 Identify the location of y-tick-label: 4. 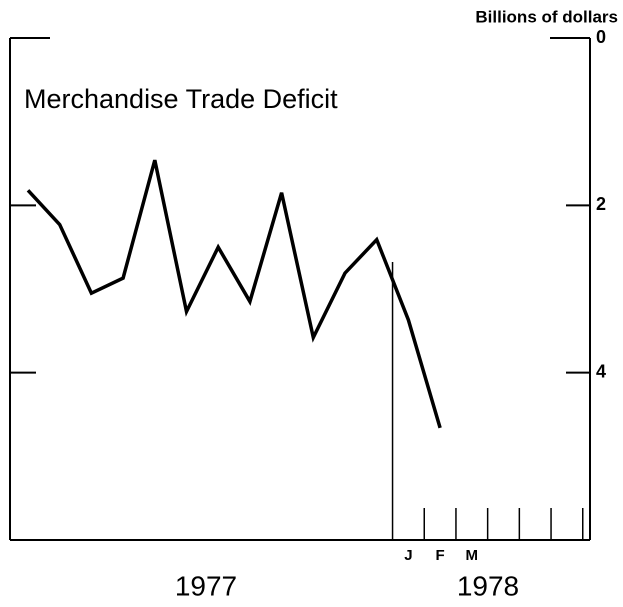
(601, 371).